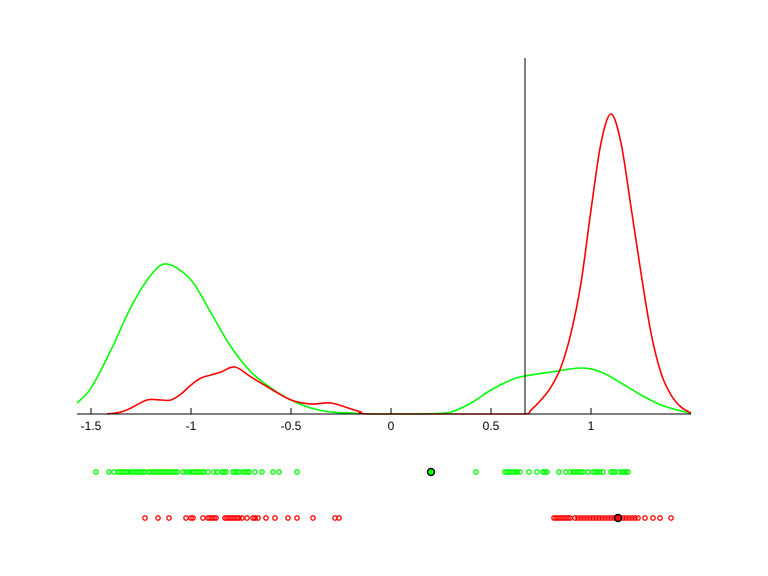  What do you see at coordinates (391, 426) in the screenshot?
I see `x-tick-label: 0` at bounding box center [391, 426].